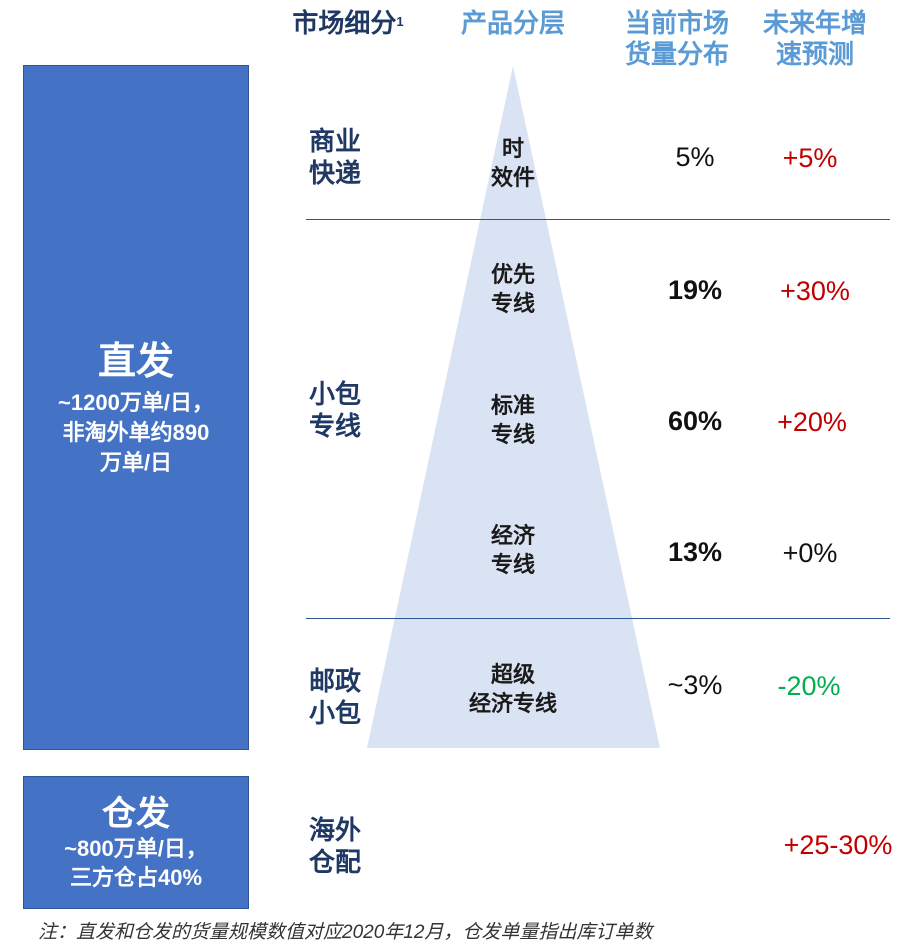  I want to click on growth-standard-line: +20%, so click(812, 422).